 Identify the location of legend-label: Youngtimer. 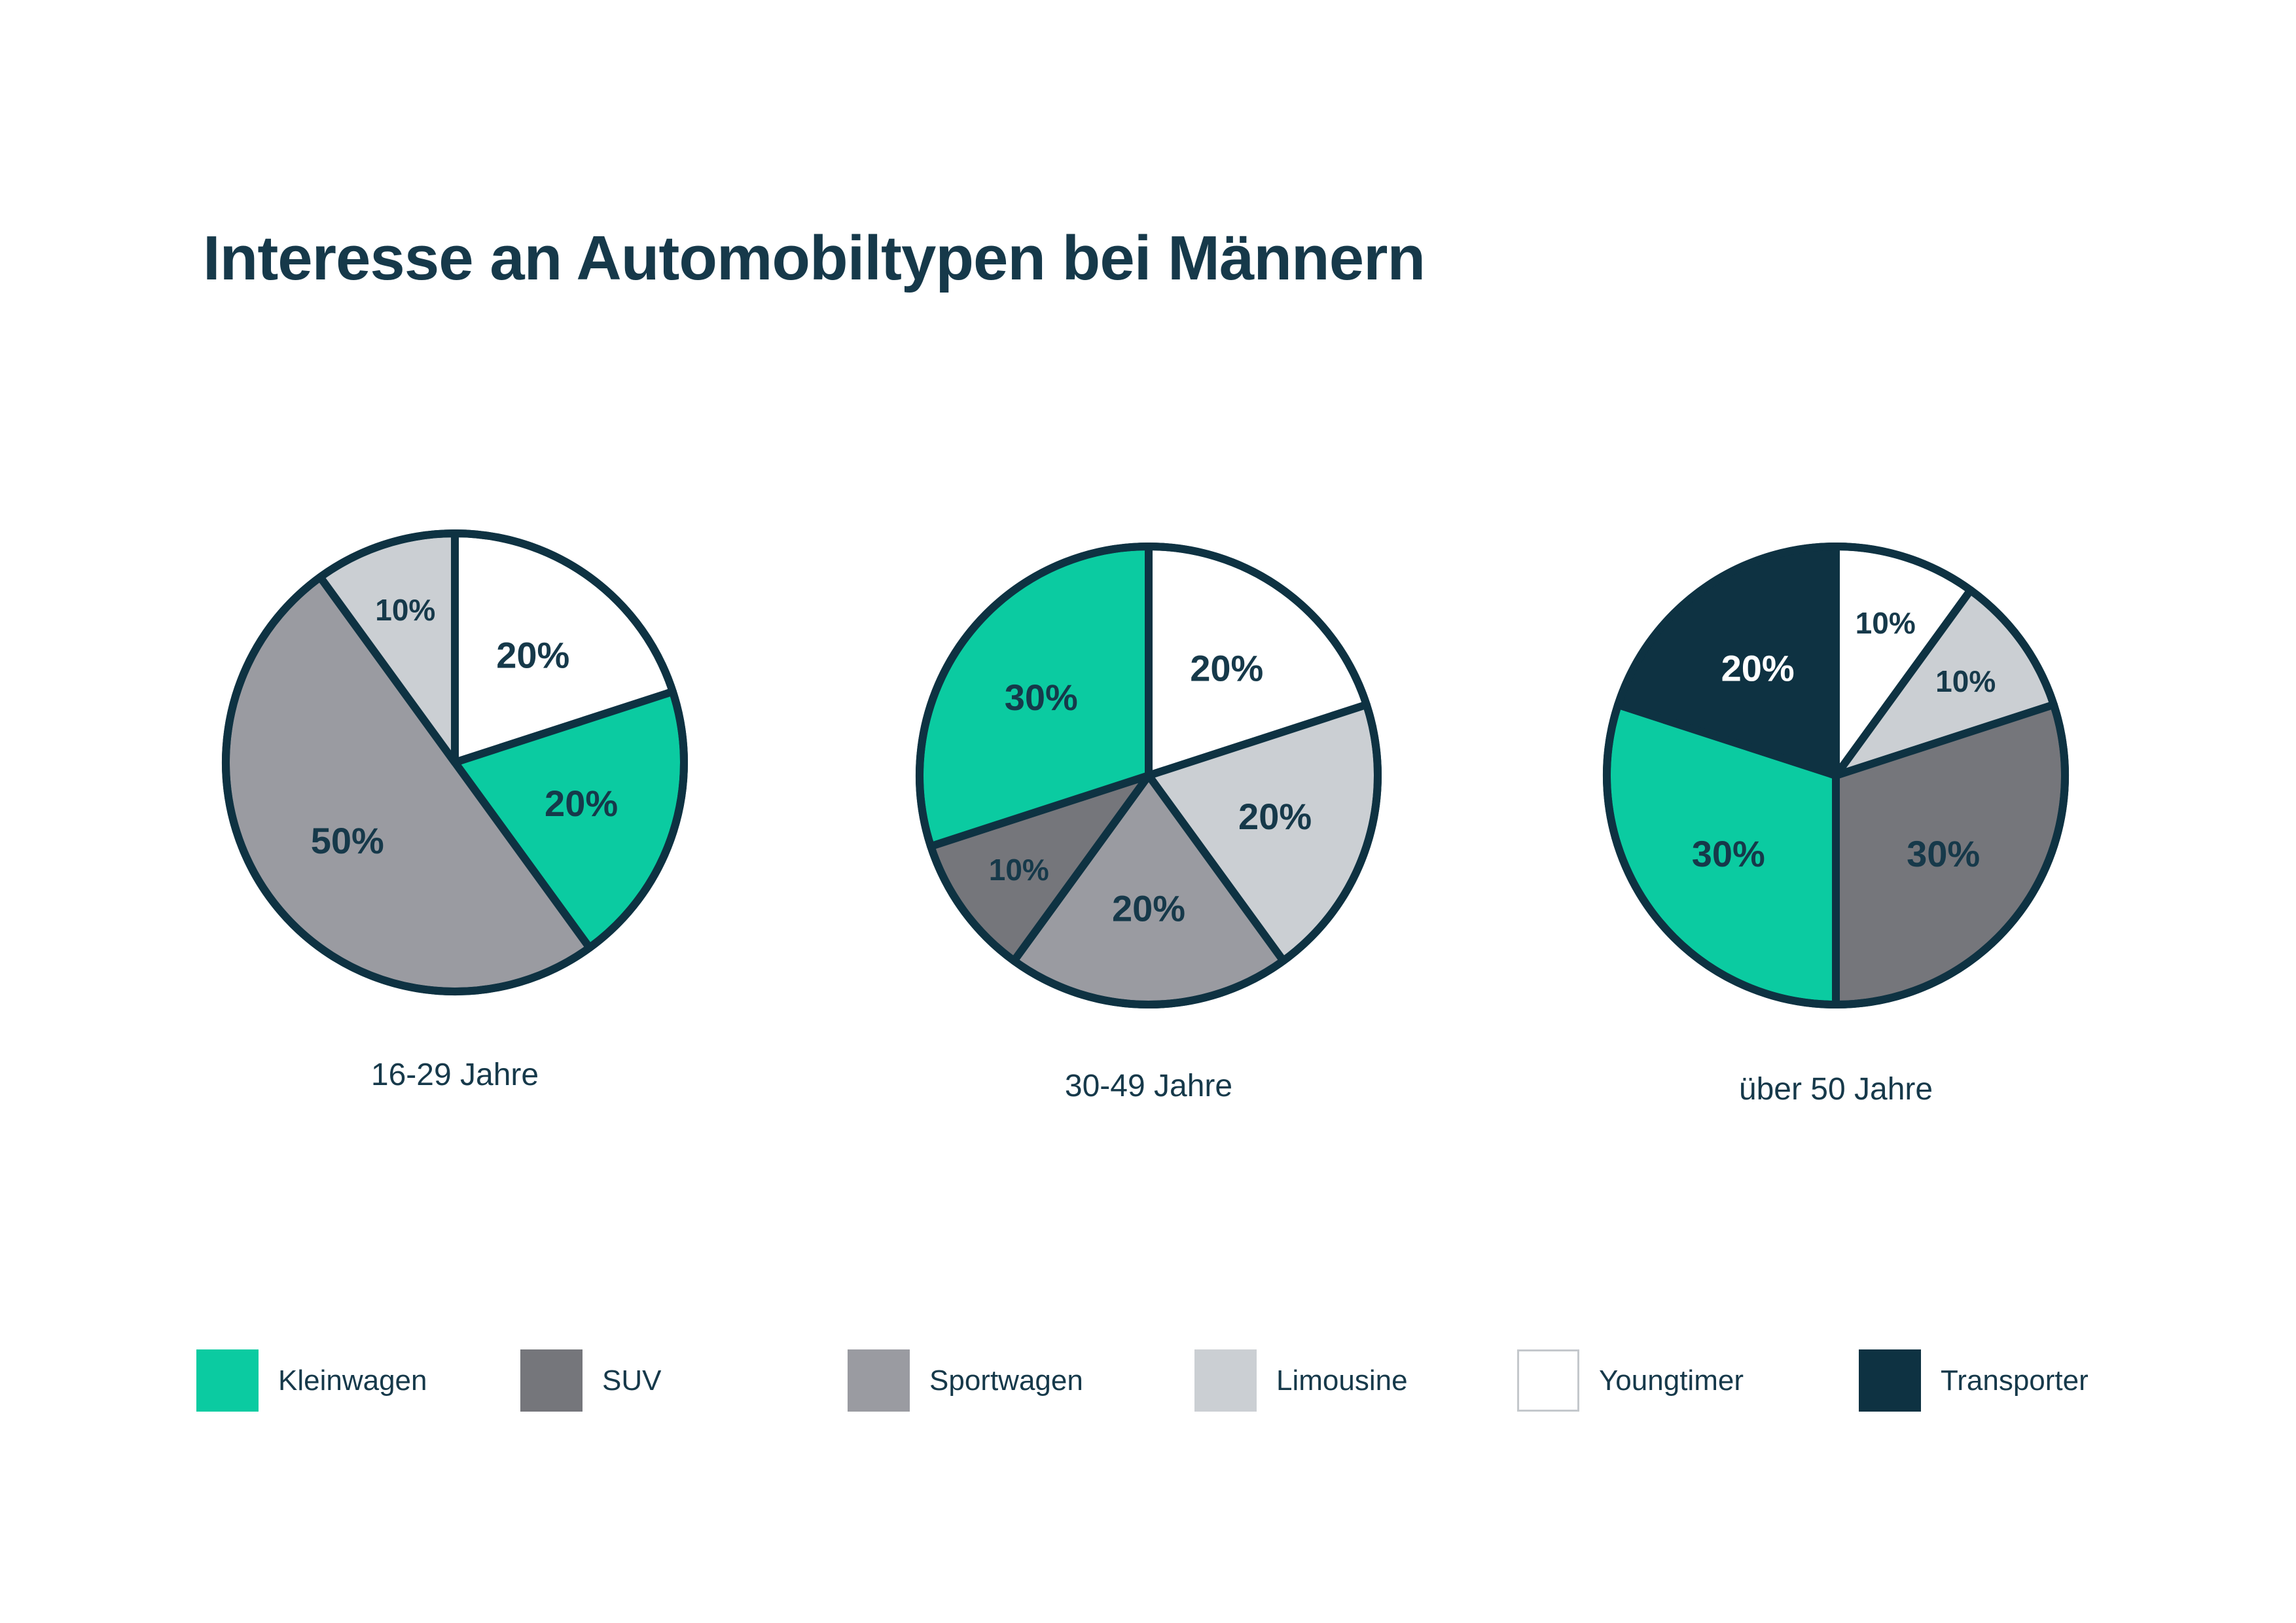
(1672, 1380).